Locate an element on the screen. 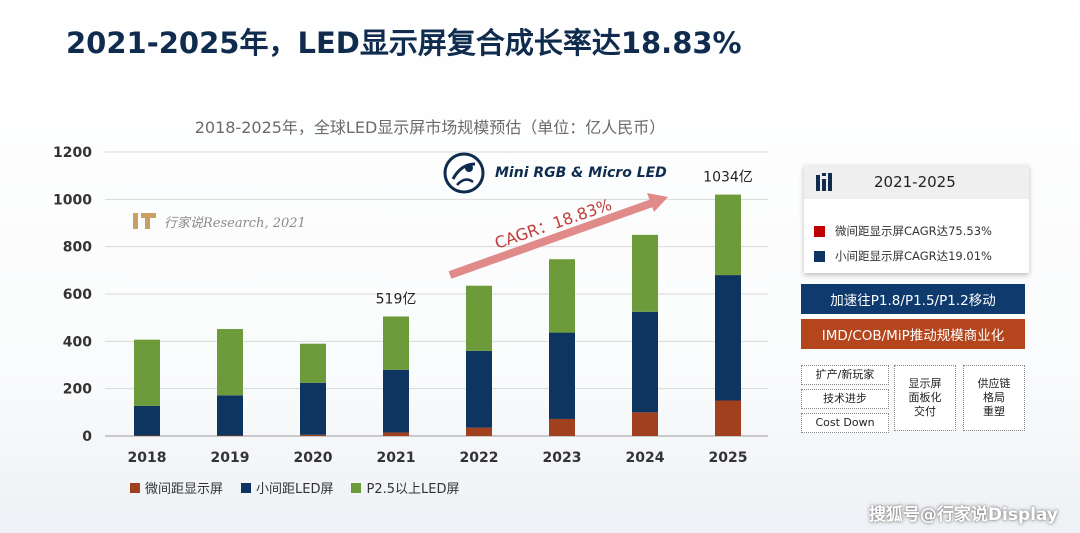 The width and height of the screenshot is (1080, 533). bar-segment-micro-2025 is located at coordinates (728, 418).